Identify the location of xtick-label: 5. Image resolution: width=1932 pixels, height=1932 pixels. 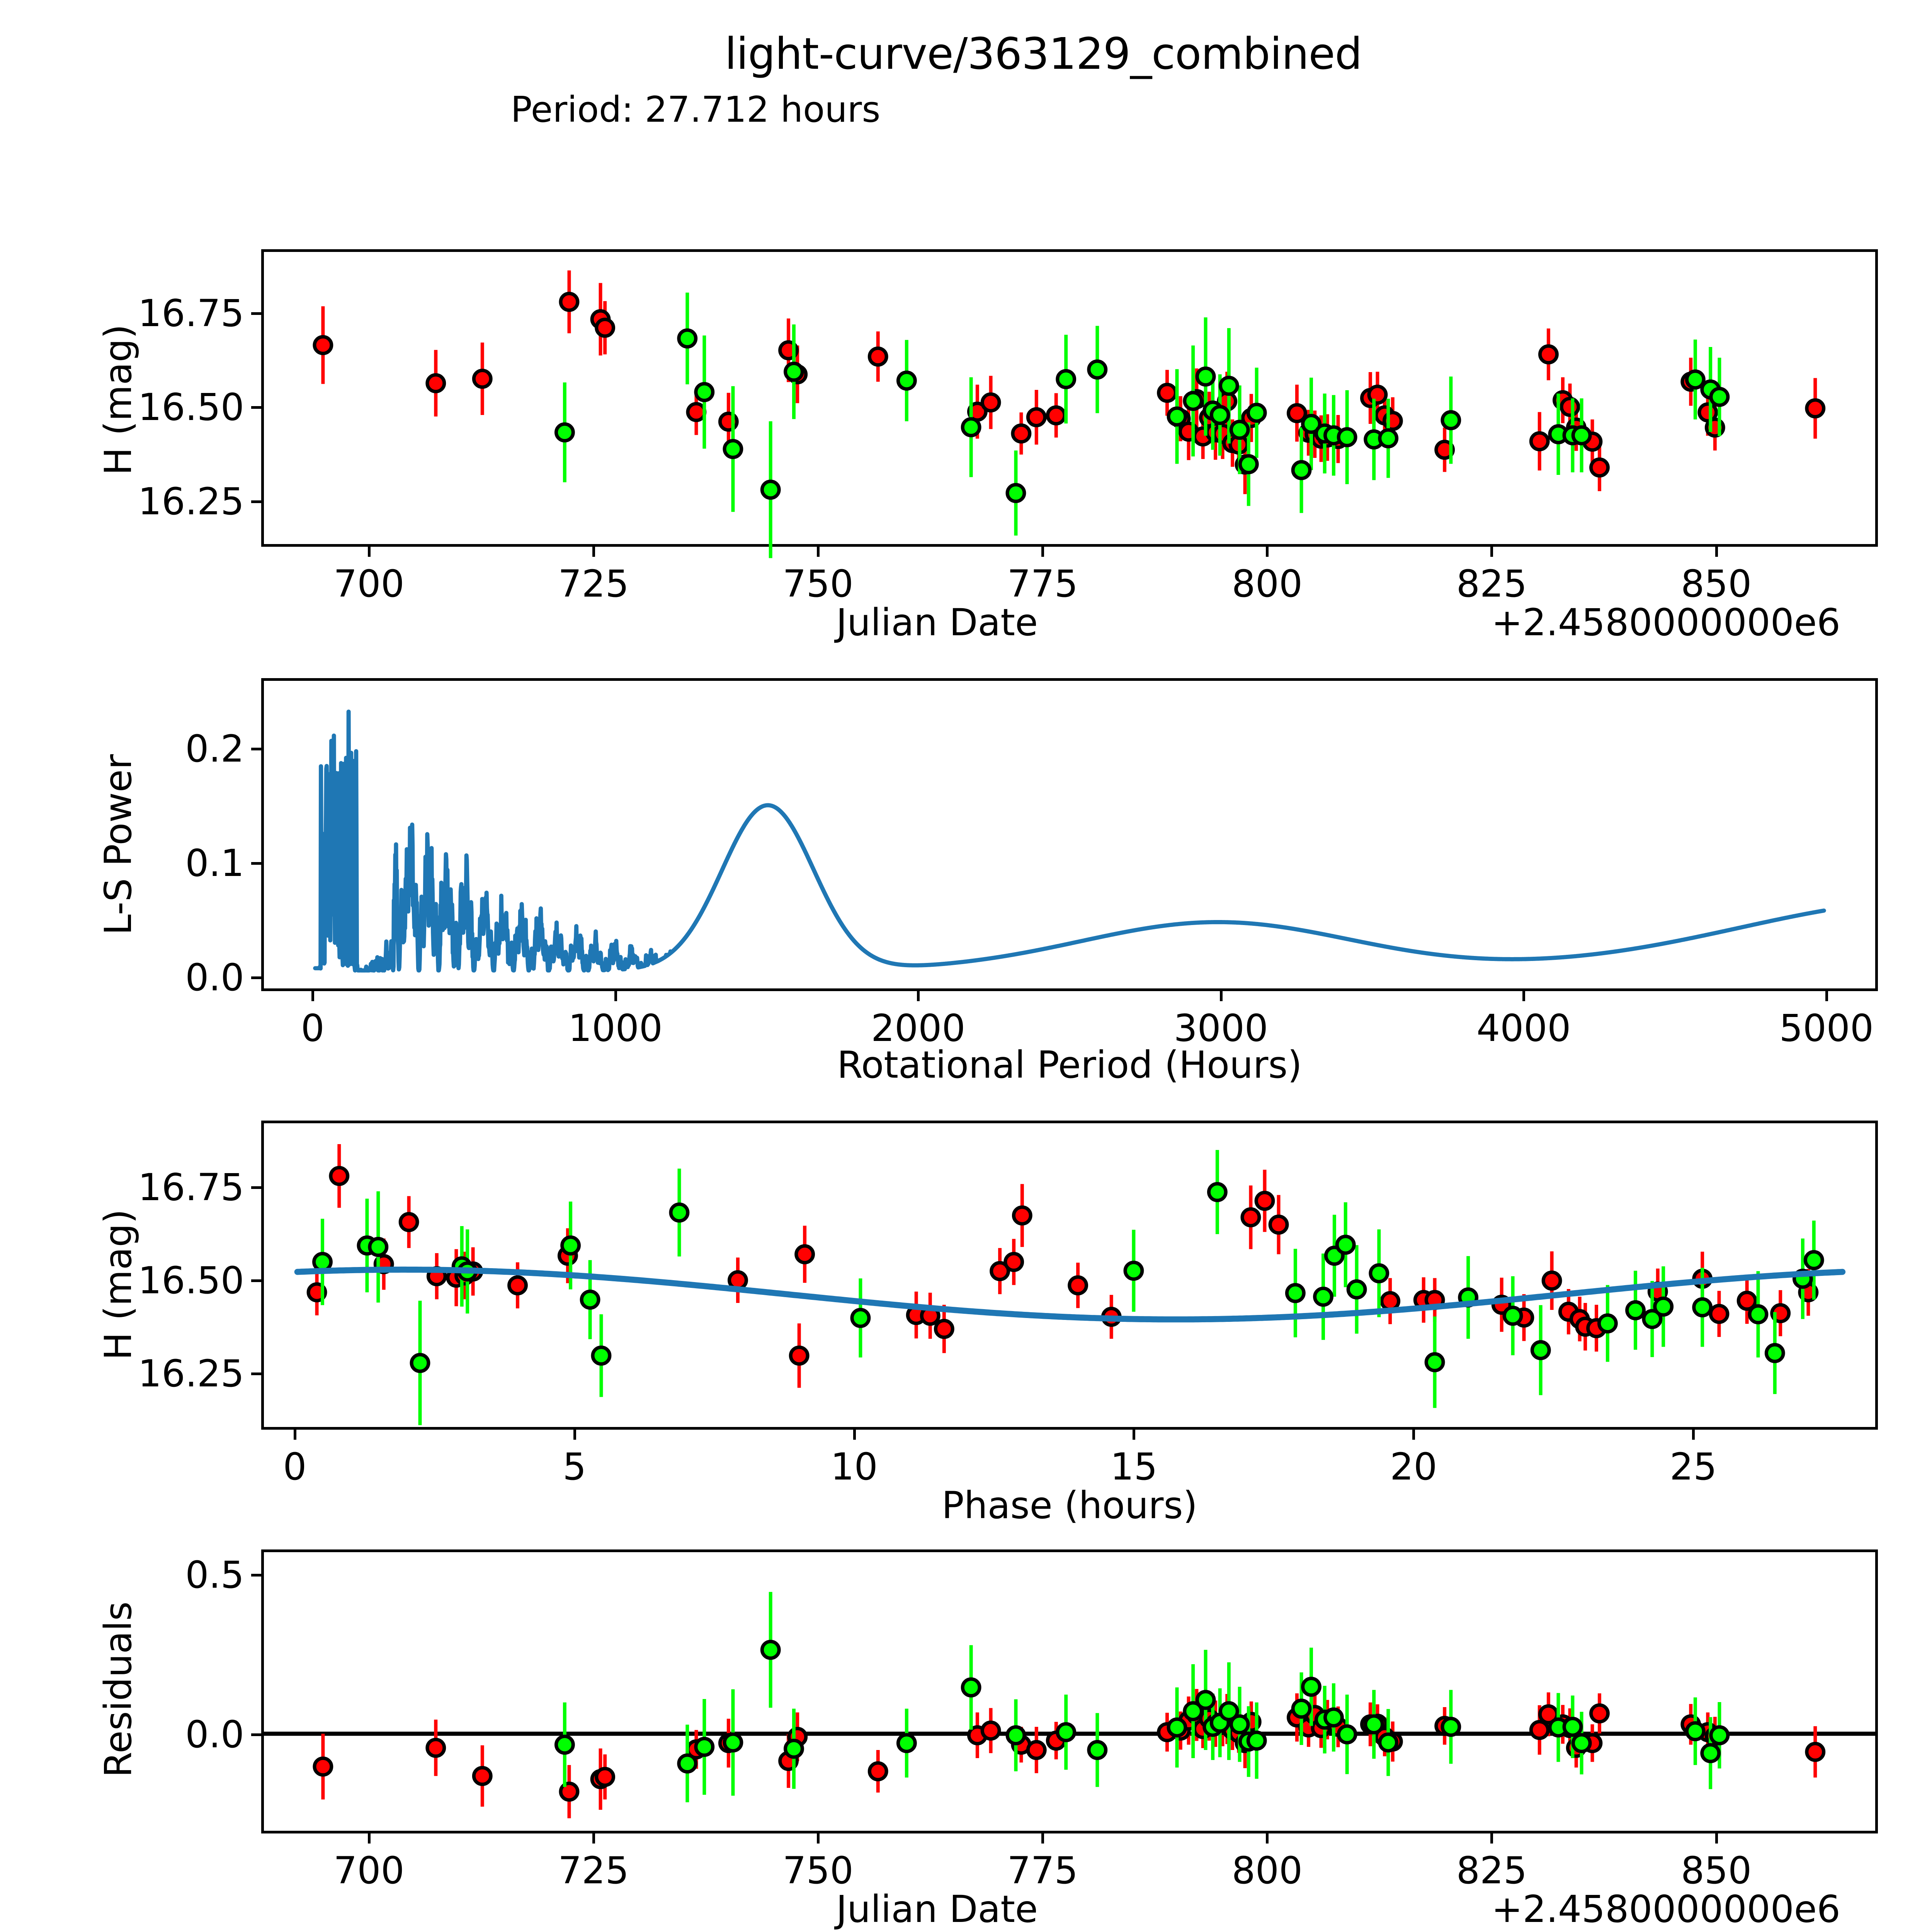
(575, 1467).